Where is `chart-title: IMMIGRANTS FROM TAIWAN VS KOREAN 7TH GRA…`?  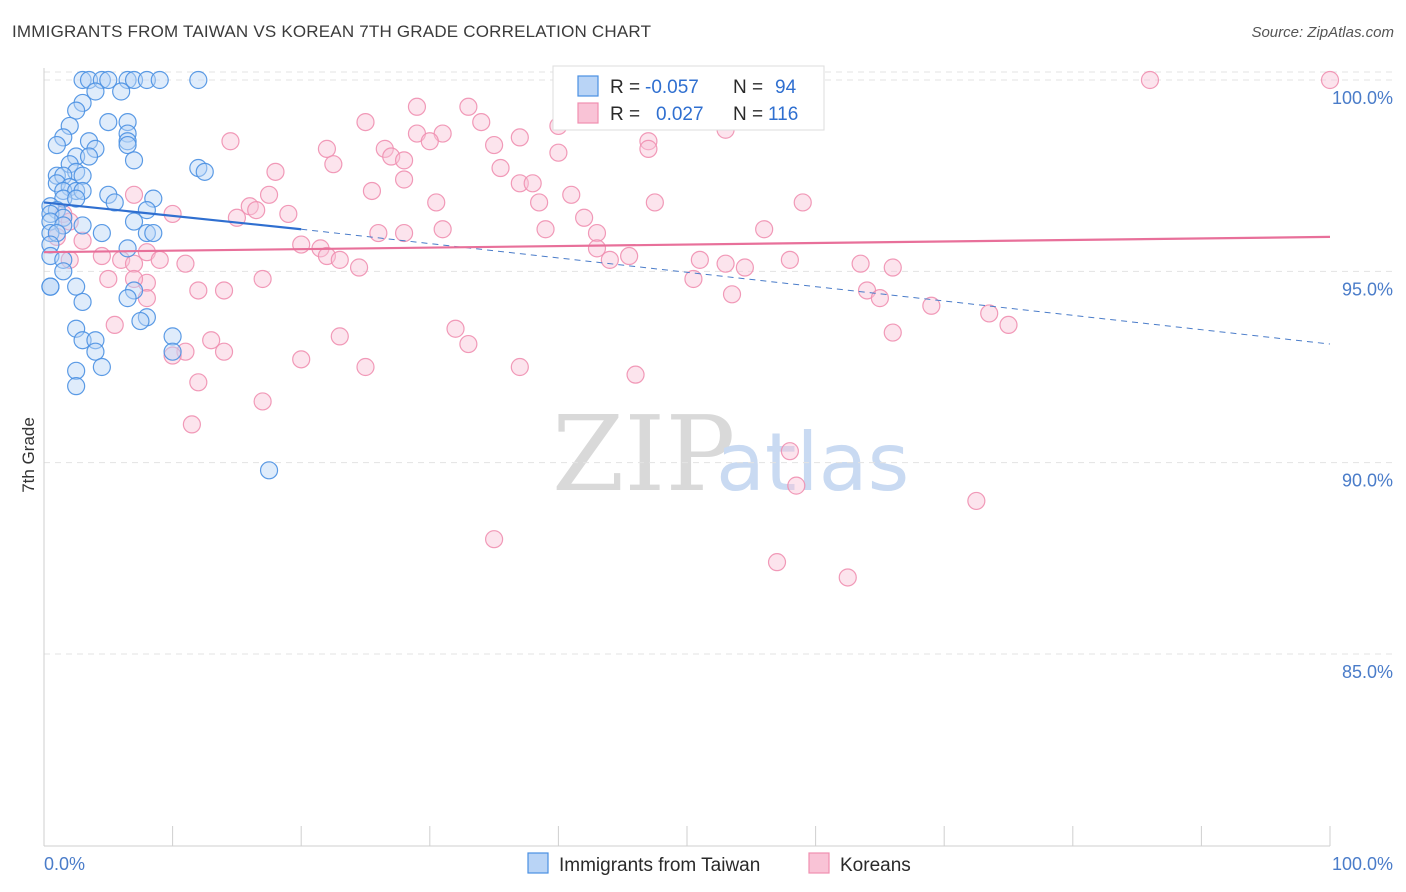 chart-title: IMMIGRANTS FROM TAIWAN VS KOREAN 7TH GRA… is located at coordinates (332, 31).